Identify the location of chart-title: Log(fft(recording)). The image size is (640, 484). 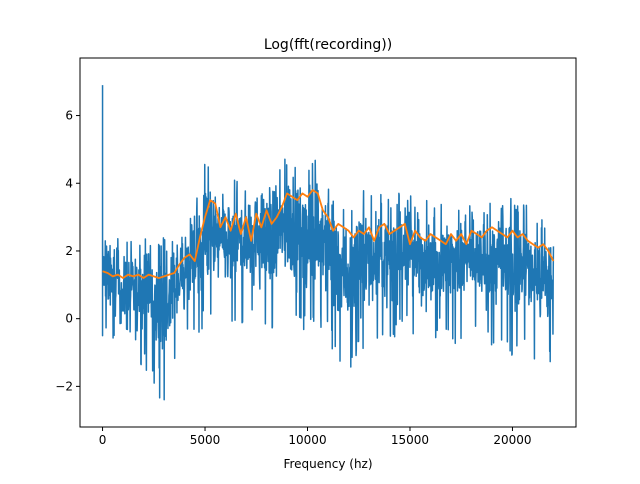
(328, 45).